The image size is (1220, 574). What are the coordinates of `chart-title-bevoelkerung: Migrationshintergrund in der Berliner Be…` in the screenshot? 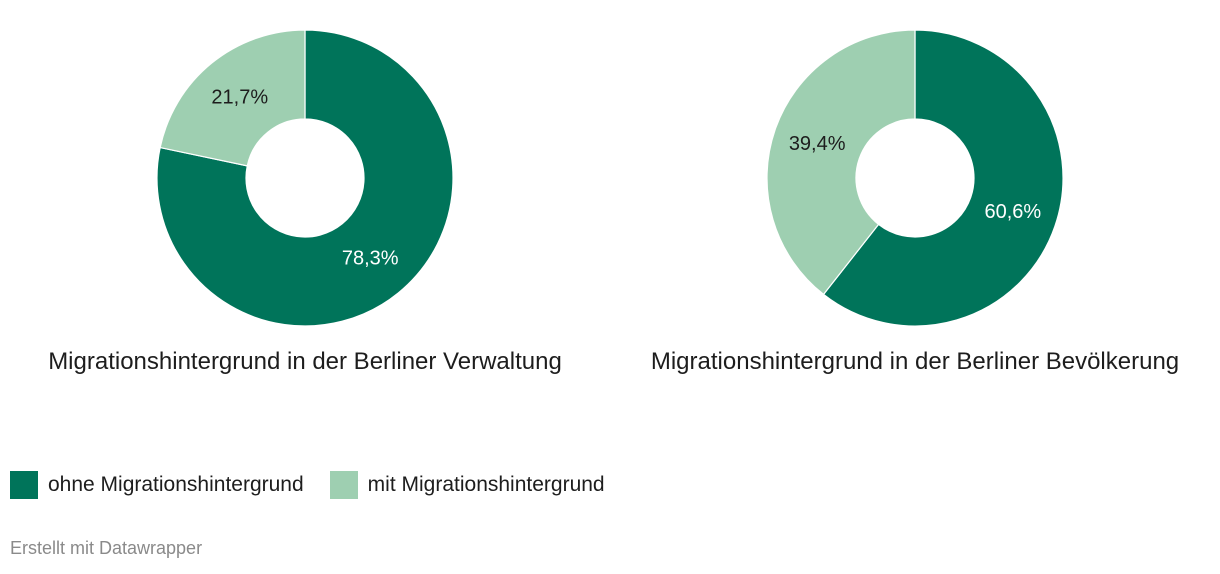 It's located at (915, 361).